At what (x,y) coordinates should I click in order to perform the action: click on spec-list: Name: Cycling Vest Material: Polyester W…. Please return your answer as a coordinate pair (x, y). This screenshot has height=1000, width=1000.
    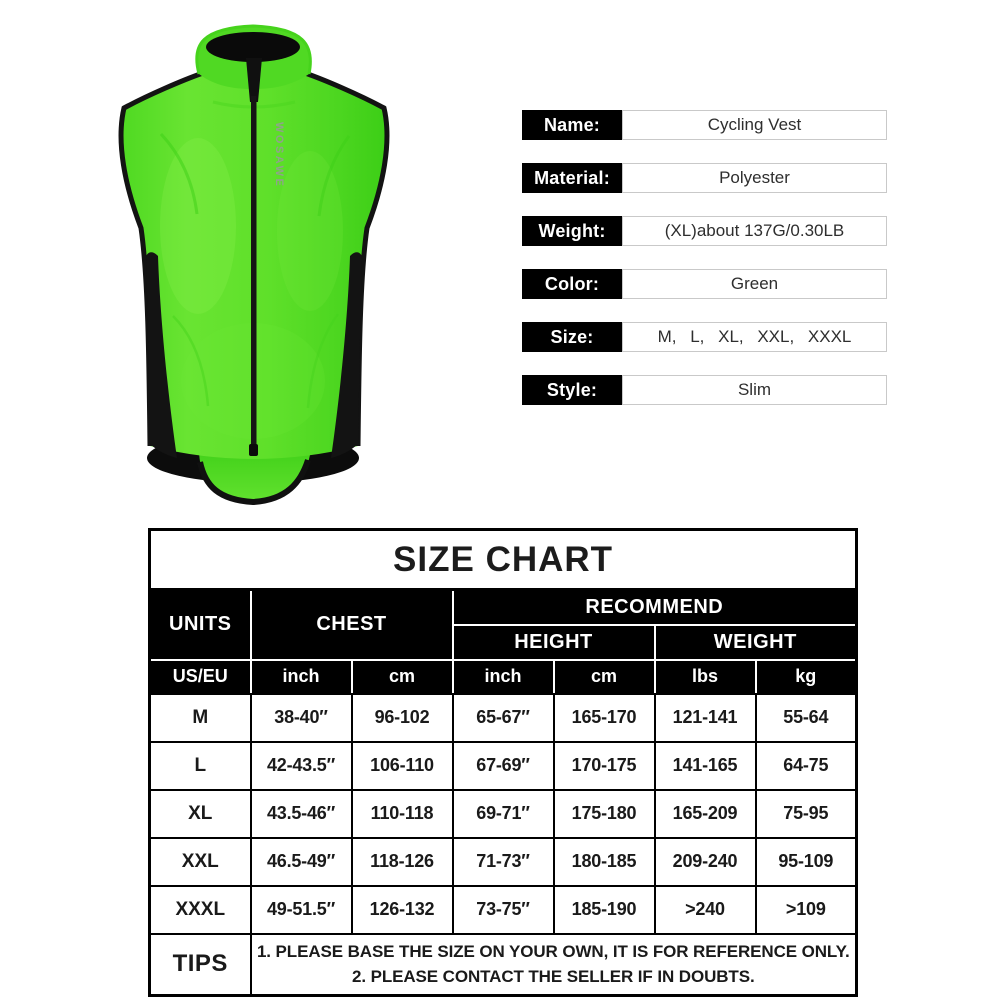
    Looking at the image, I should click on (705, 257).